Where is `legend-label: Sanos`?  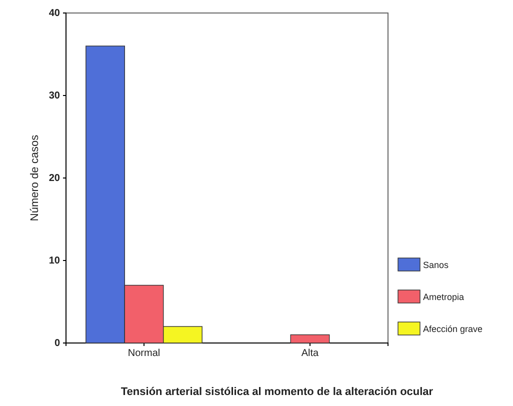 legend-label: Sanos is located at coordinates (436, 265).